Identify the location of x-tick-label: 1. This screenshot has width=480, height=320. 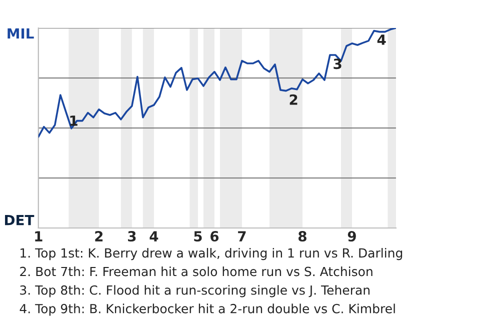
(38, 236).